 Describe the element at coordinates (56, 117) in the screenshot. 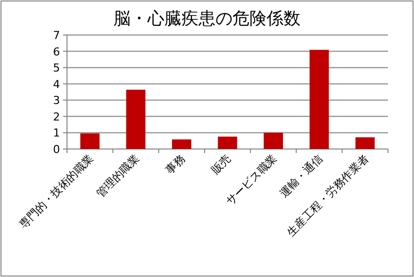

I see `y-tick-label: 2` at that location.